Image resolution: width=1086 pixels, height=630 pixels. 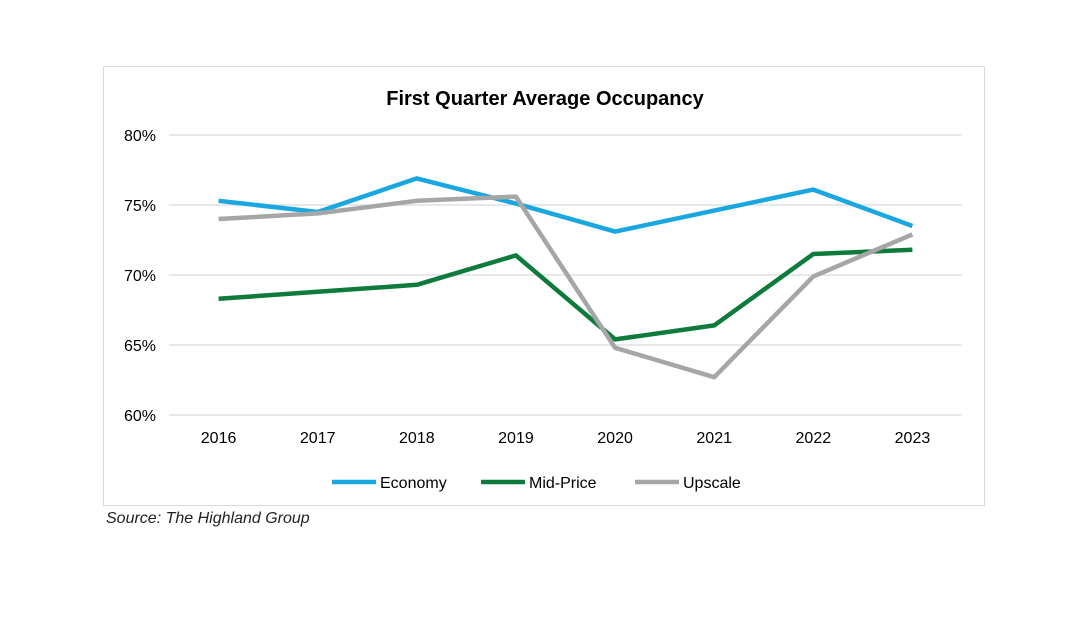 What do you see at coordinates (566, 205) in the screenshot?
I see `series-line-economy` at bounding box center [566, 205].